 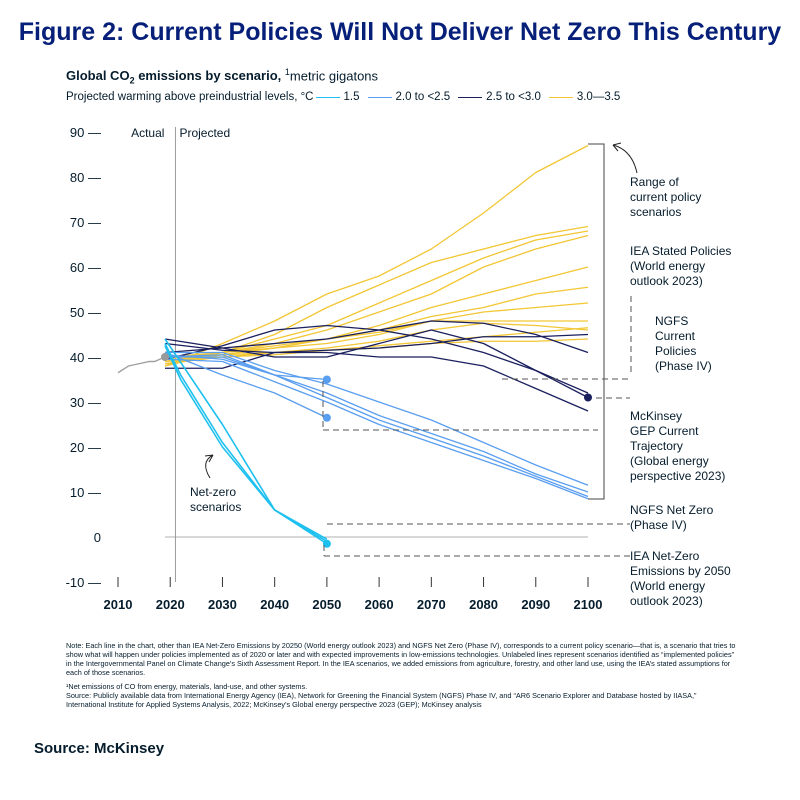 I want to click on iea-stated-annotation: IEA Stated Policies, so click(x=680, y=251).